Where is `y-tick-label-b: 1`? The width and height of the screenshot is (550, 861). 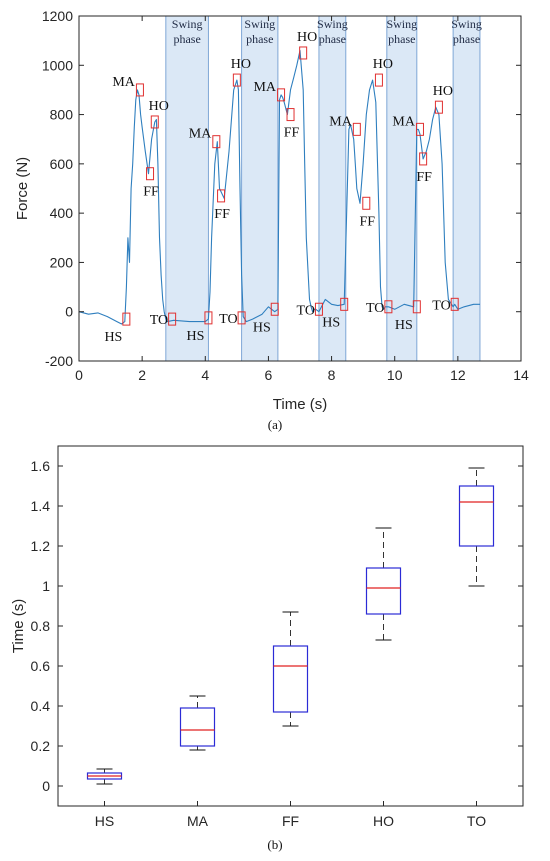
y-tick-label-b: 1 is located at coordinates (46, 586).